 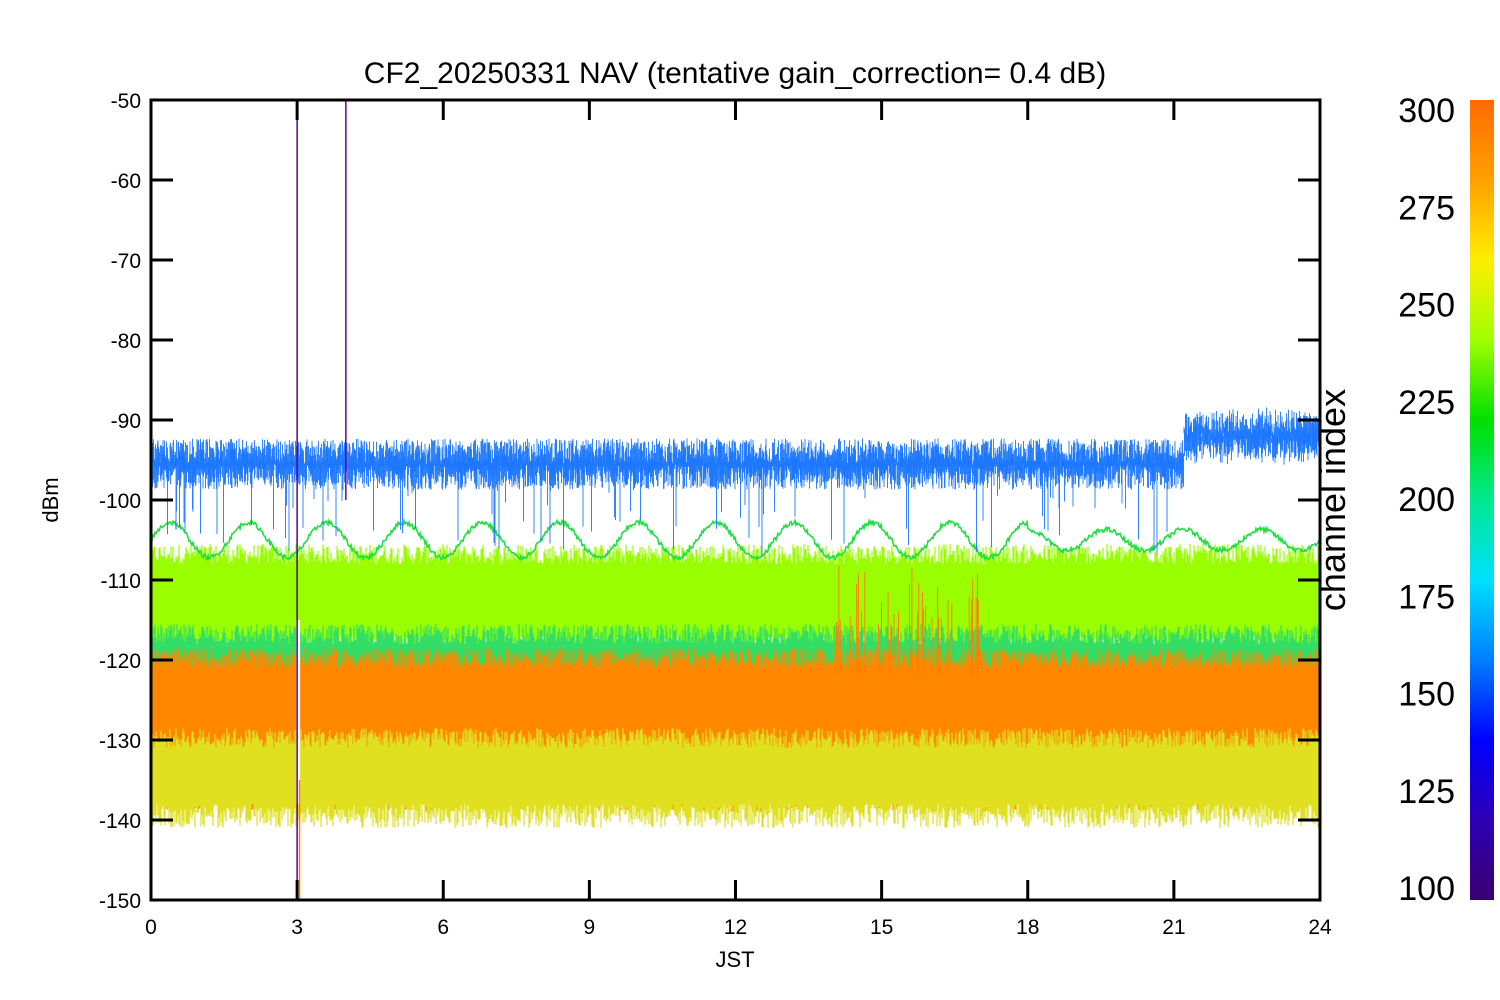 I want to click on x-tick-label: 9, so click(x=590, y=927).